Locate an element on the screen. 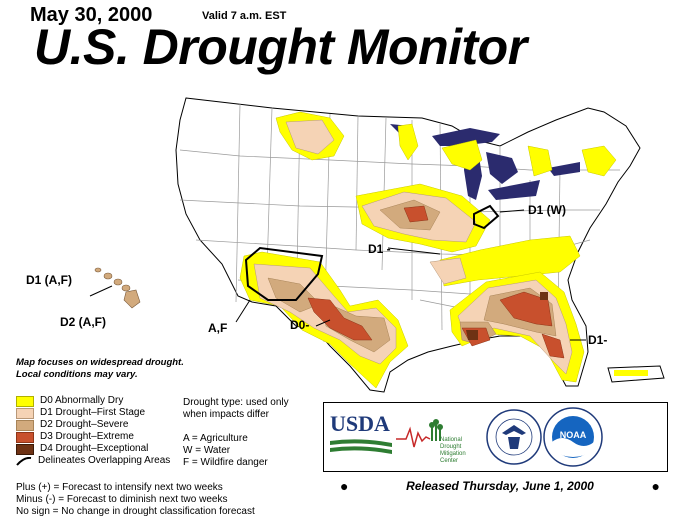  note-line-1: Map focuses on widespread drought. is located at coordinates (100, 362).